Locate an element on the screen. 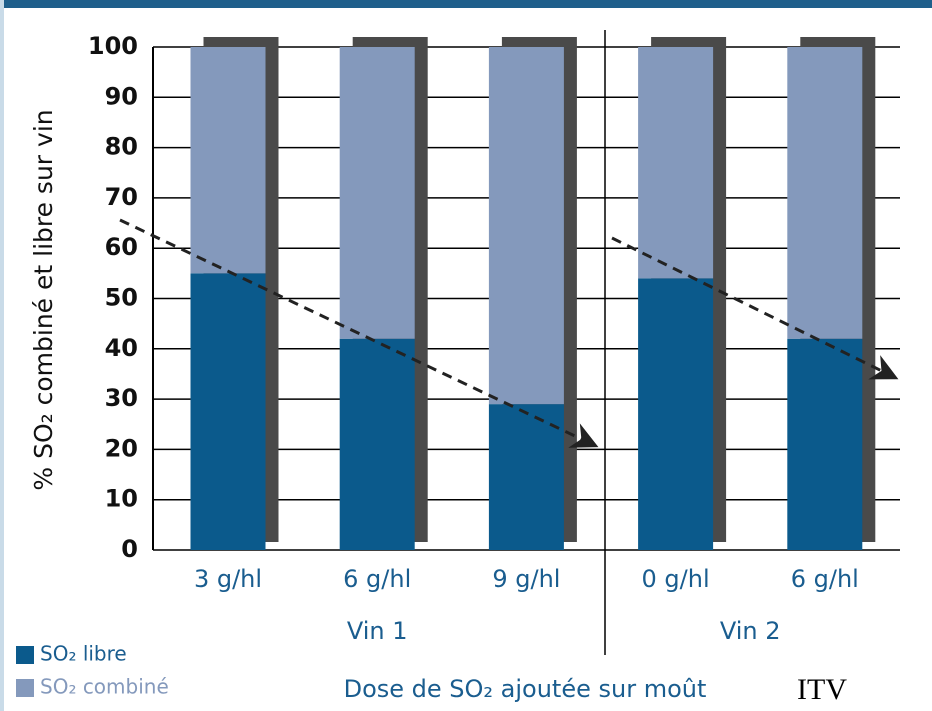 The image size is (932, 711). y-tick-label: 80 is located at coordinates (121, 147).